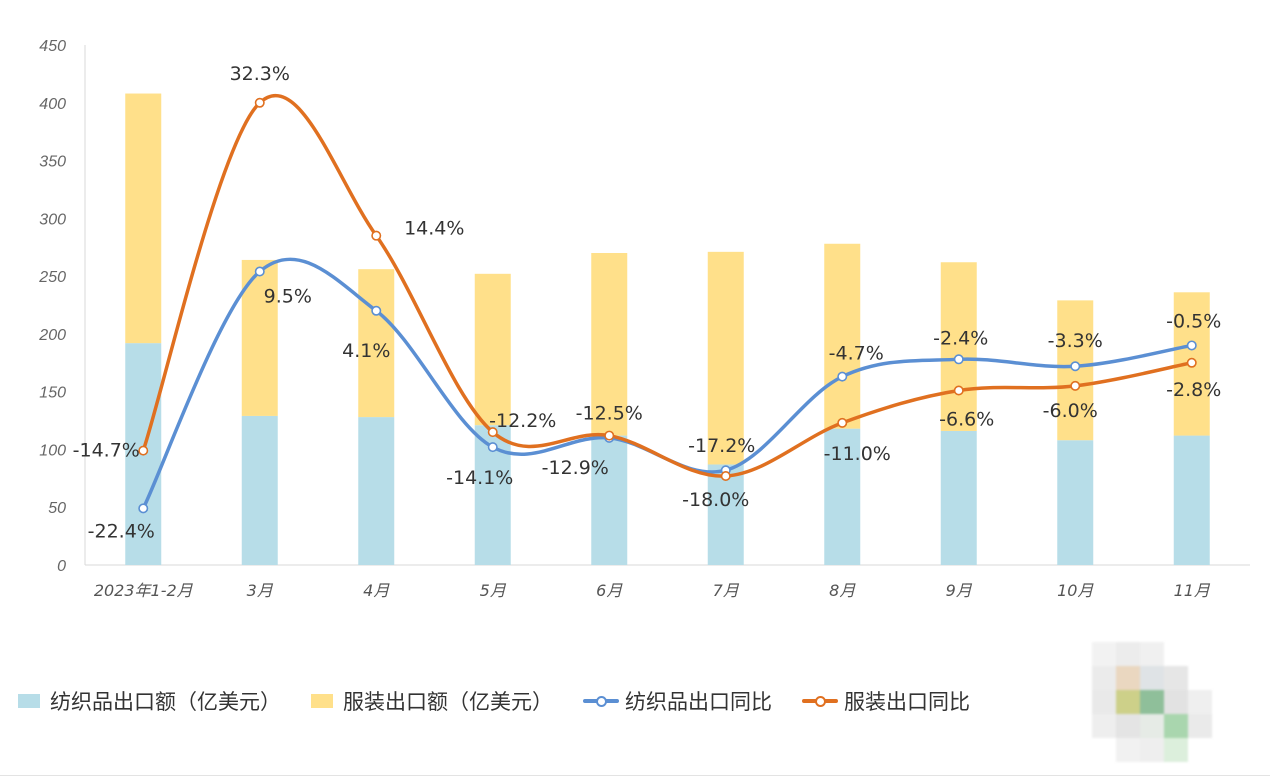  What do you see at coordinates (52, 277) in the screenshot?
I see `y-tick-label: 250` at bounding box center [52, 277].